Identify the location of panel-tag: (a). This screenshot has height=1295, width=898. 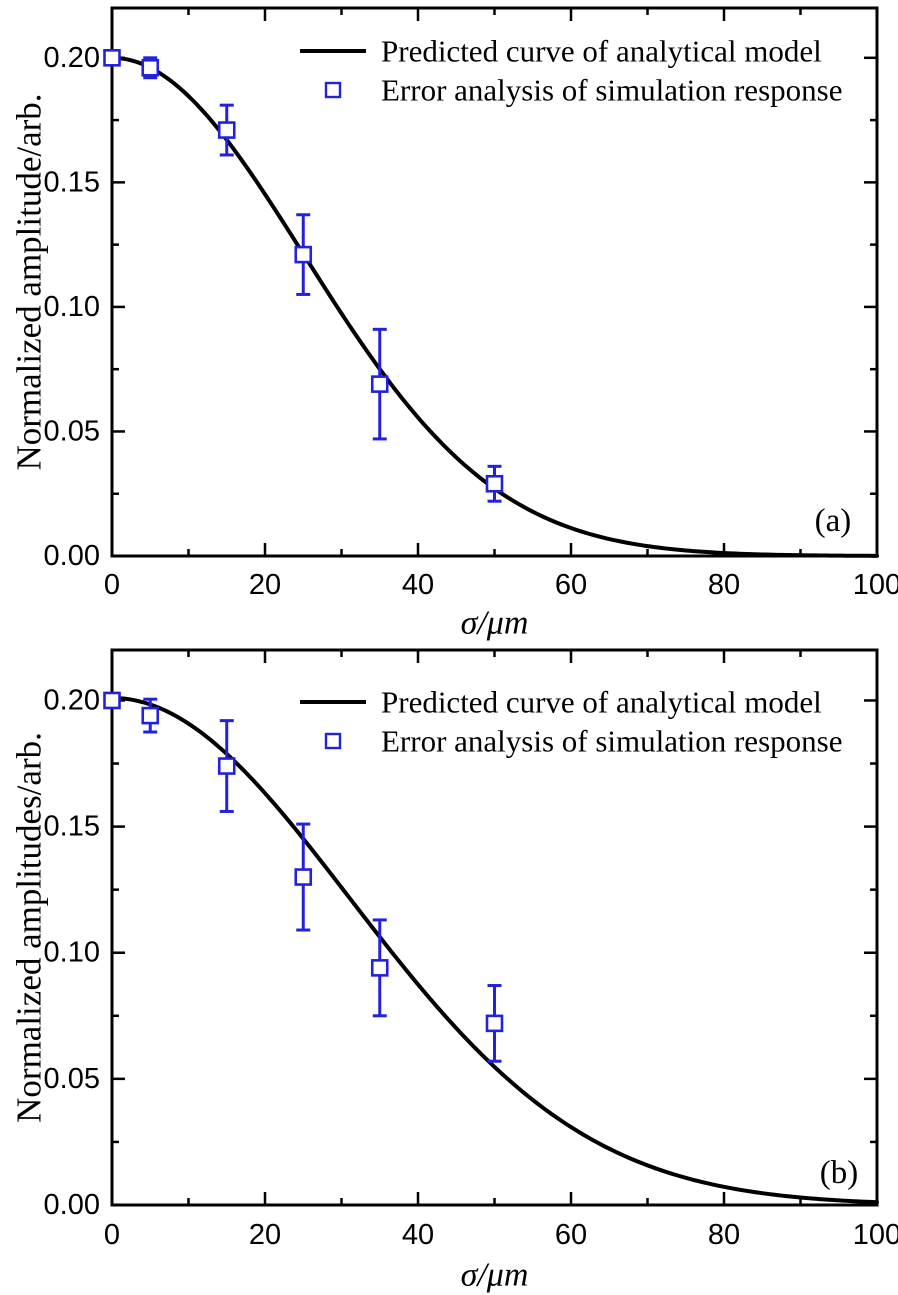
(833, 521).